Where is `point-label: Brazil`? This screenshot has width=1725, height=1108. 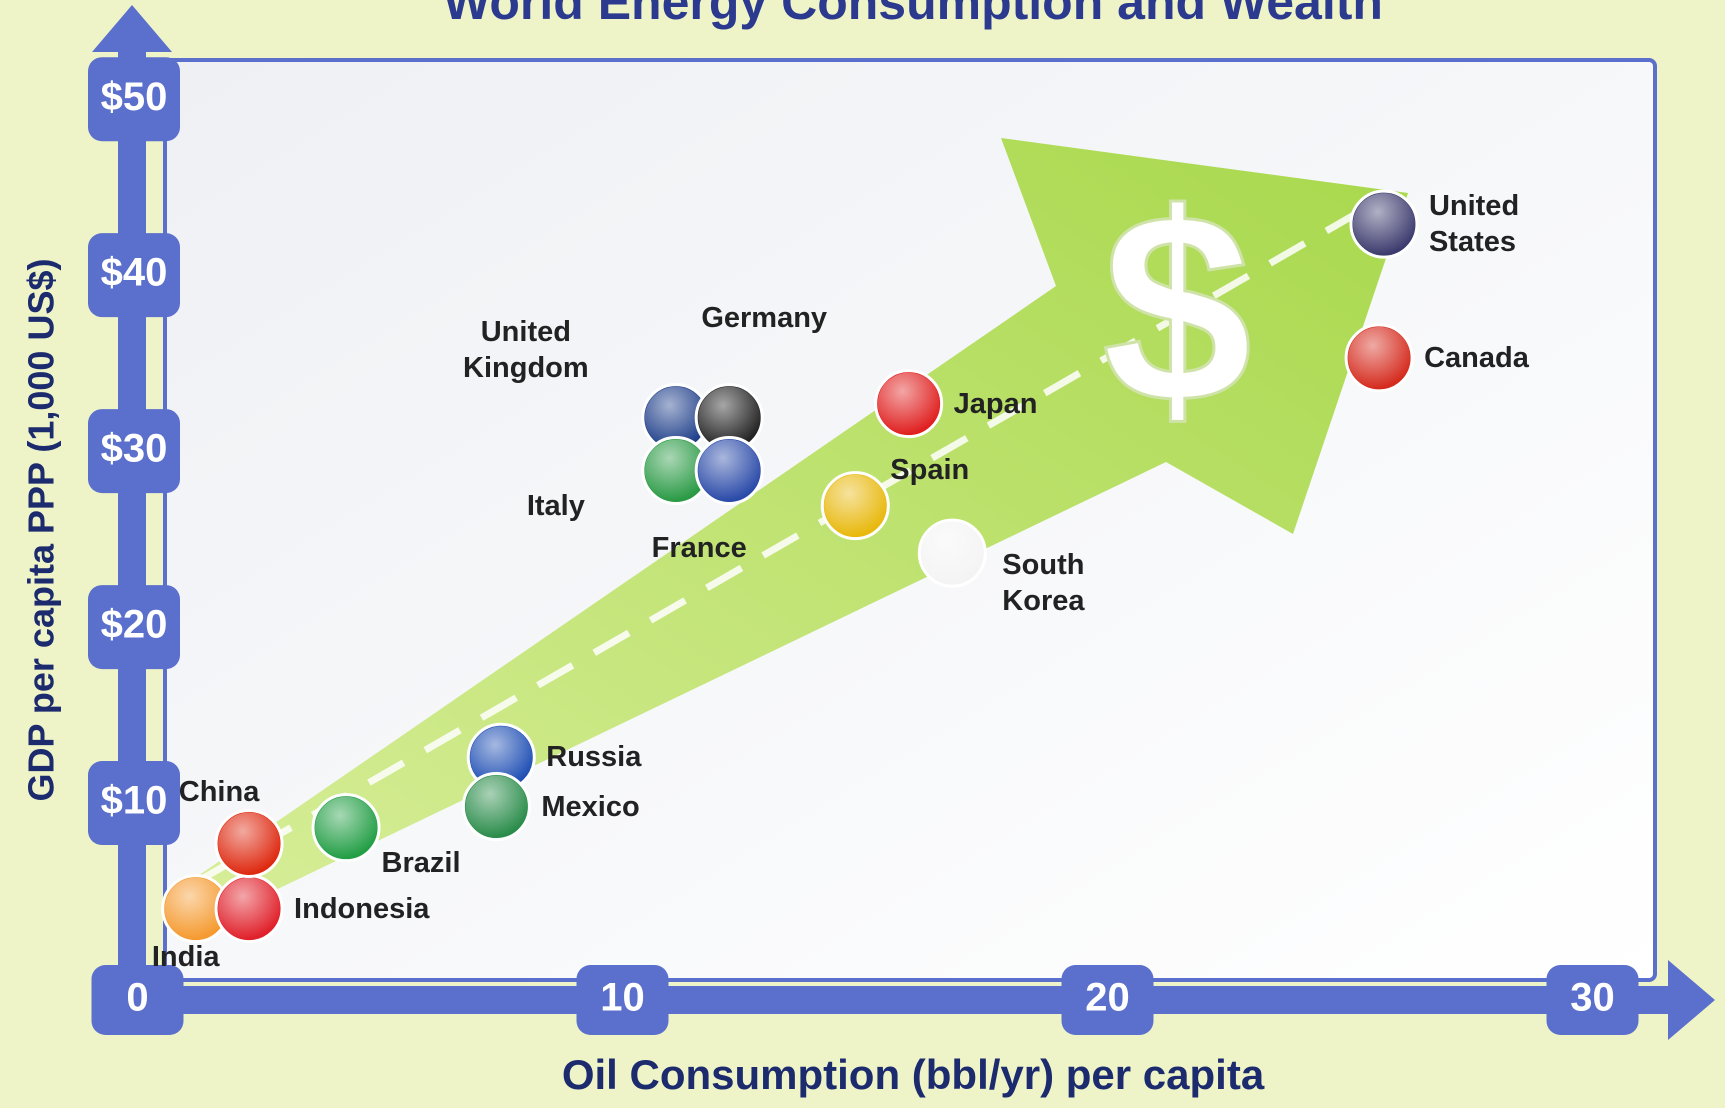 point-label: Brazil is located at coordinates (421, 862).